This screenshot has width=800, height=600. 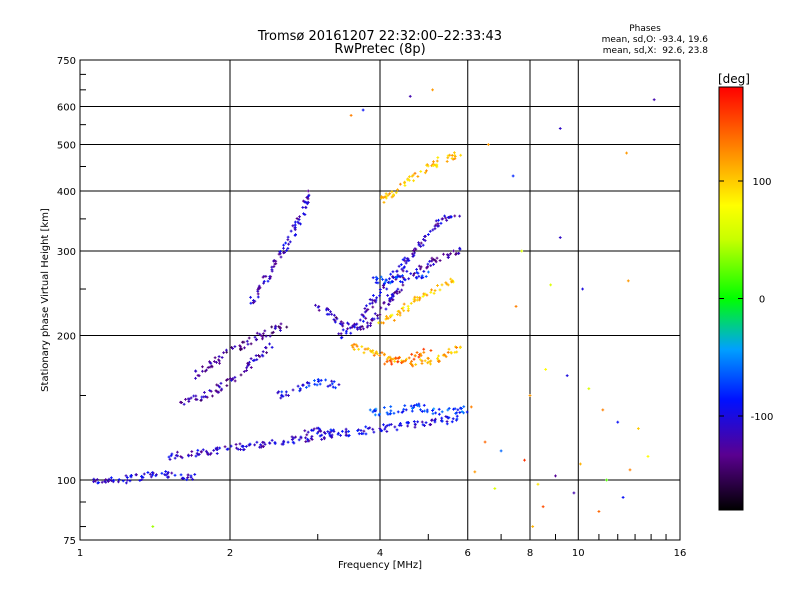 I want to click on phases-heading: Phases, so click(x=645, y=29).